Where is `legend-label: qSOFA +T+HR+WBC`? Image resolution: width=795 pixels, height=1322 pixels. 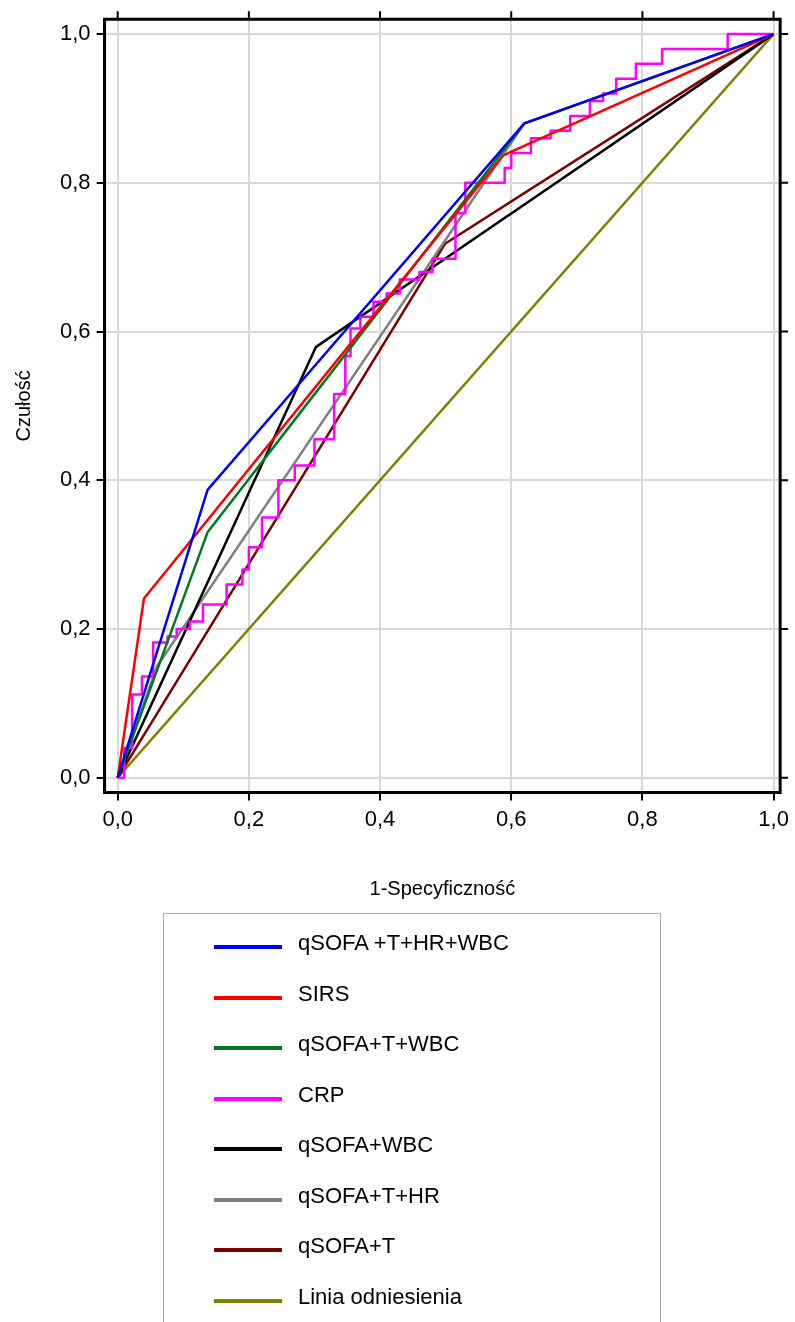 legend-label: qSOFA +T+HR+WBC is located at coordinates (403, 943).